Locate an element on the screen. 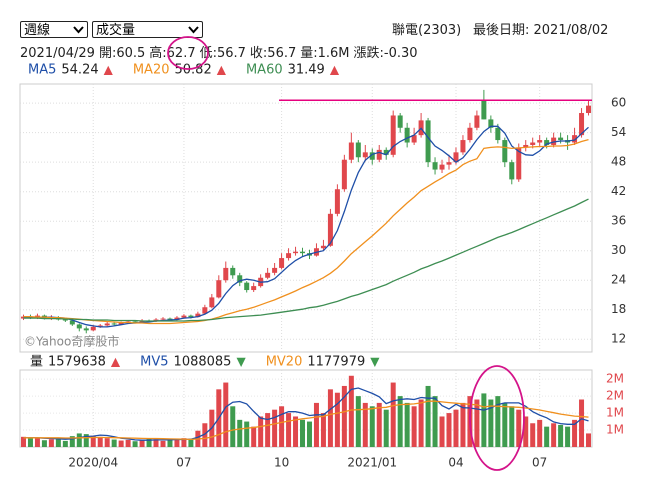 This screenshot has width=661, height=482. info-item: 量:1.6M is located at coordinates (325, 53).